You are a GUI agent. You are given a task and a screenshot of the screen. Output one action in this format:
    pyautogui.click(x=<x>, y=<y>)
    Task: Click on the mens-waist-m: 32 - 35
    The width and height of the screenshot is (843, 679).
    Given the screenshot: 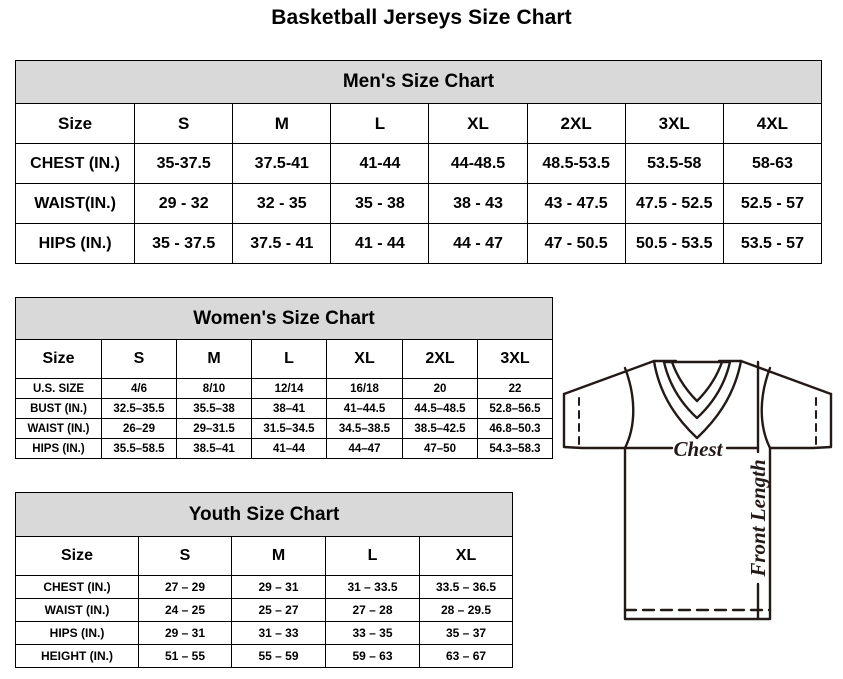 What is the action you would take?
    pyautogui.click(x=282, y=203)
    